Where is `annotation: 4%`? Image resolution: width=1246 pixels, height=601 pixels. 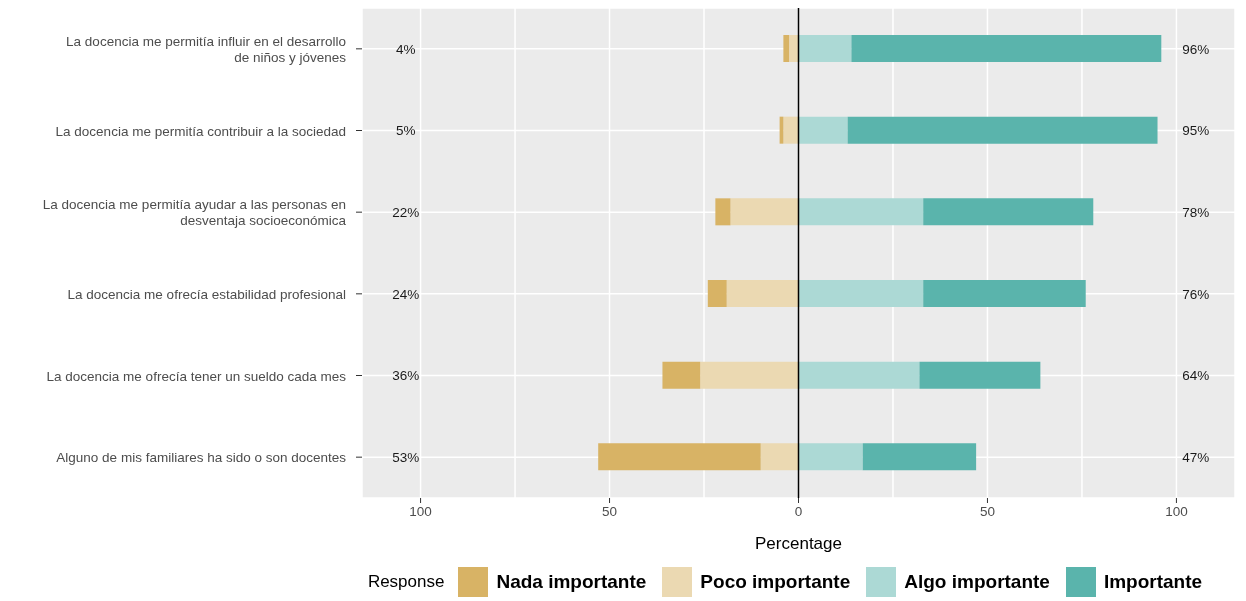
annotation: 4% is located at coordinates (405, 49).